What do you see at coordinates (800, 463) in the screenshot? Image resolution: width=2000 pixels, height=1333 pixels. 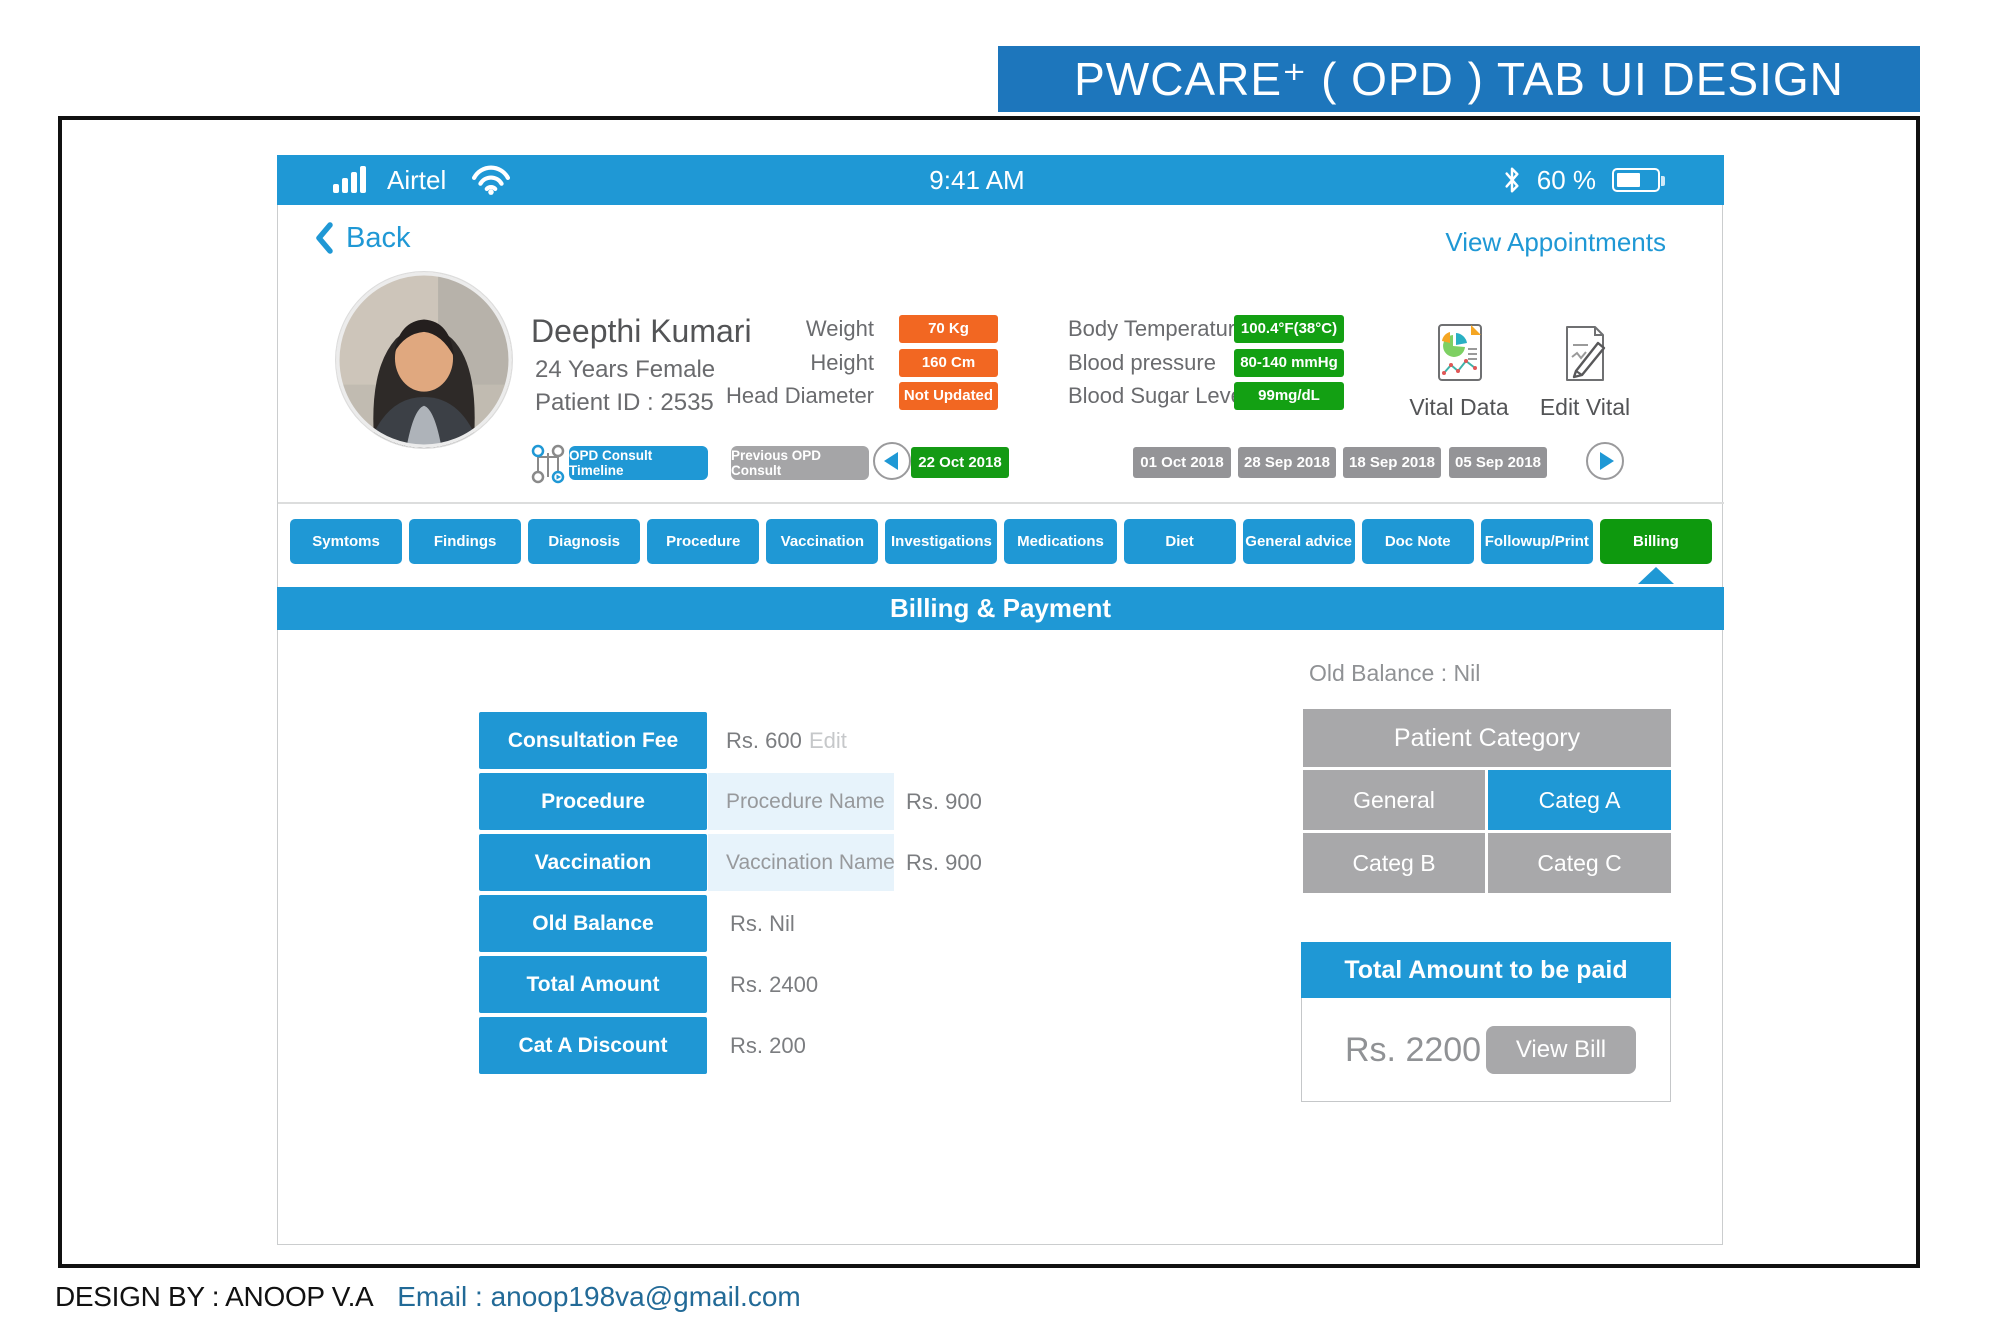 I see `previous-opd-consult-button: Previous OPD Consult` at bounding box center [800, 463].